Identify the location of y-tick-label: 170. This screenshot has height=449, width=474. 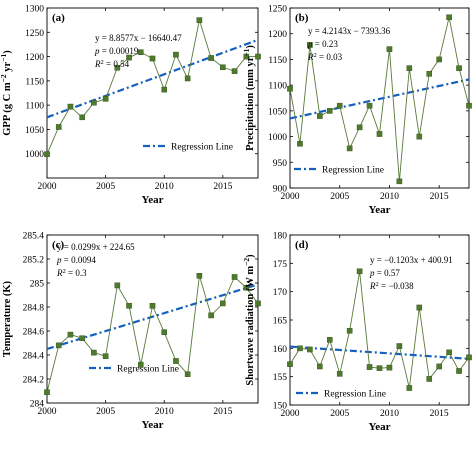
(280, 293).